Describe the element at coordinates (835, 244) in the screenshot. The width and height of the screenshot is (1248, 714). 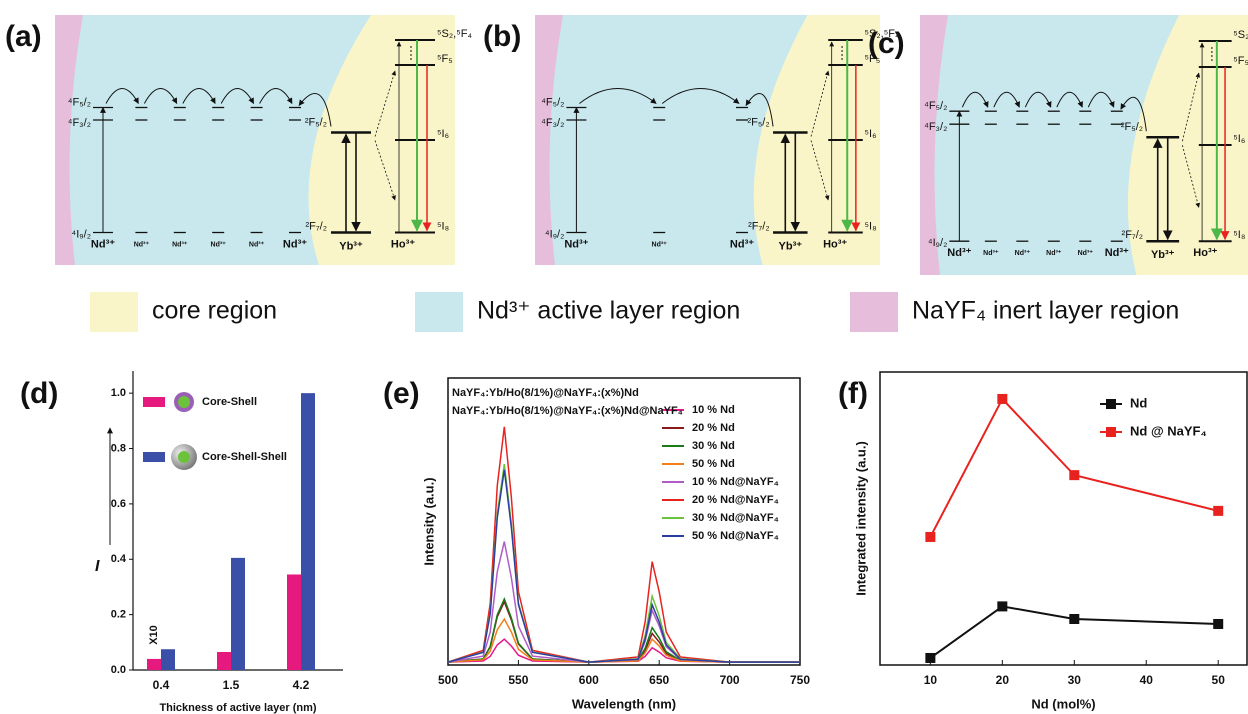
I see `ion-label: Ho³⁺` at that location.